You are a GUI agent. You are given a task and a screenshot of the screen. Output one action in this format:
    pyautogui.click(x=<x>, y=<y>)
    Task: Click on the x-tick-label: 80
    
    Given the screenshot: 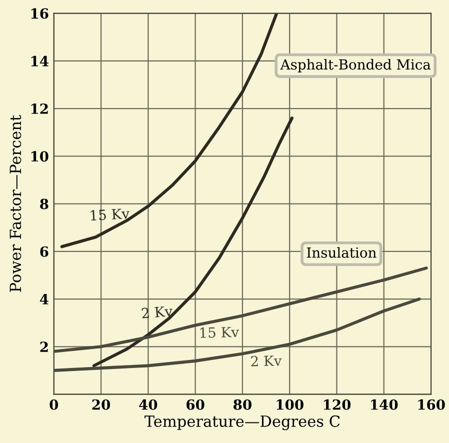 What is the action you would take?
    pyautogui.click(x=243, y=404)
    